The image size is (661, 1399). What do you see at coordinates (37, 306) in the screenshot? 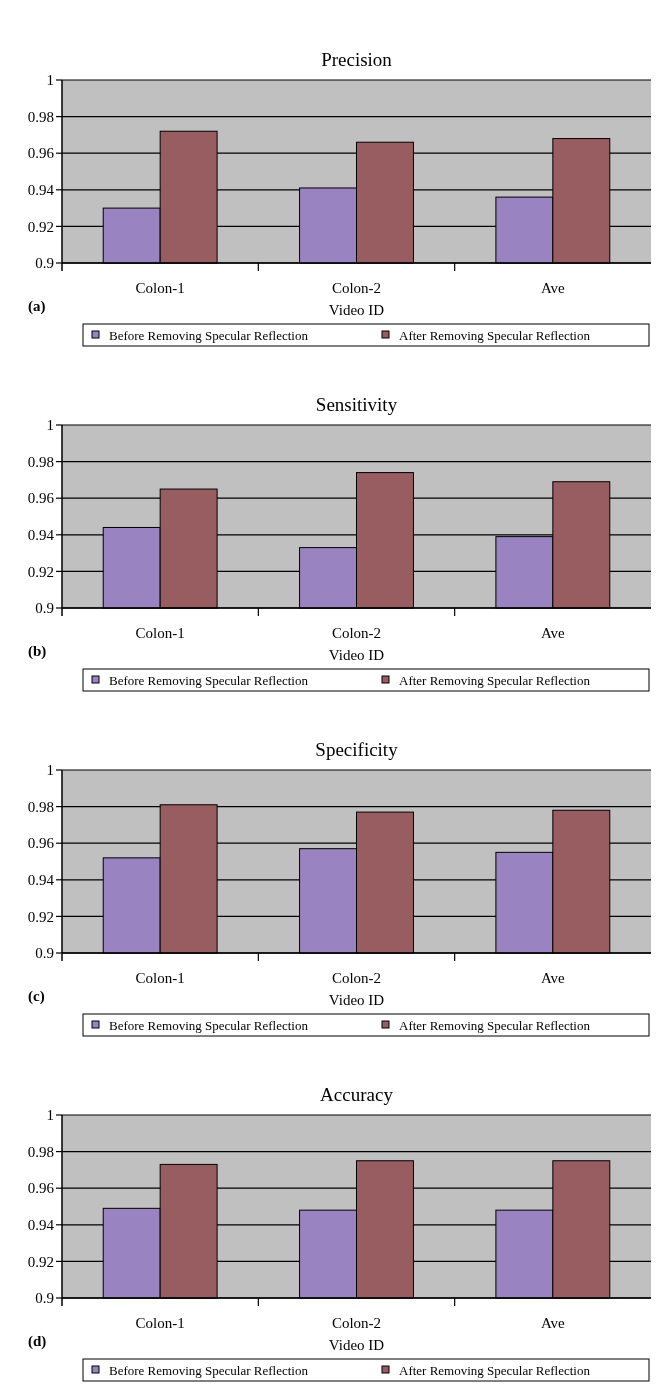
I see `text: (a)` at bounding box center [37, 306].